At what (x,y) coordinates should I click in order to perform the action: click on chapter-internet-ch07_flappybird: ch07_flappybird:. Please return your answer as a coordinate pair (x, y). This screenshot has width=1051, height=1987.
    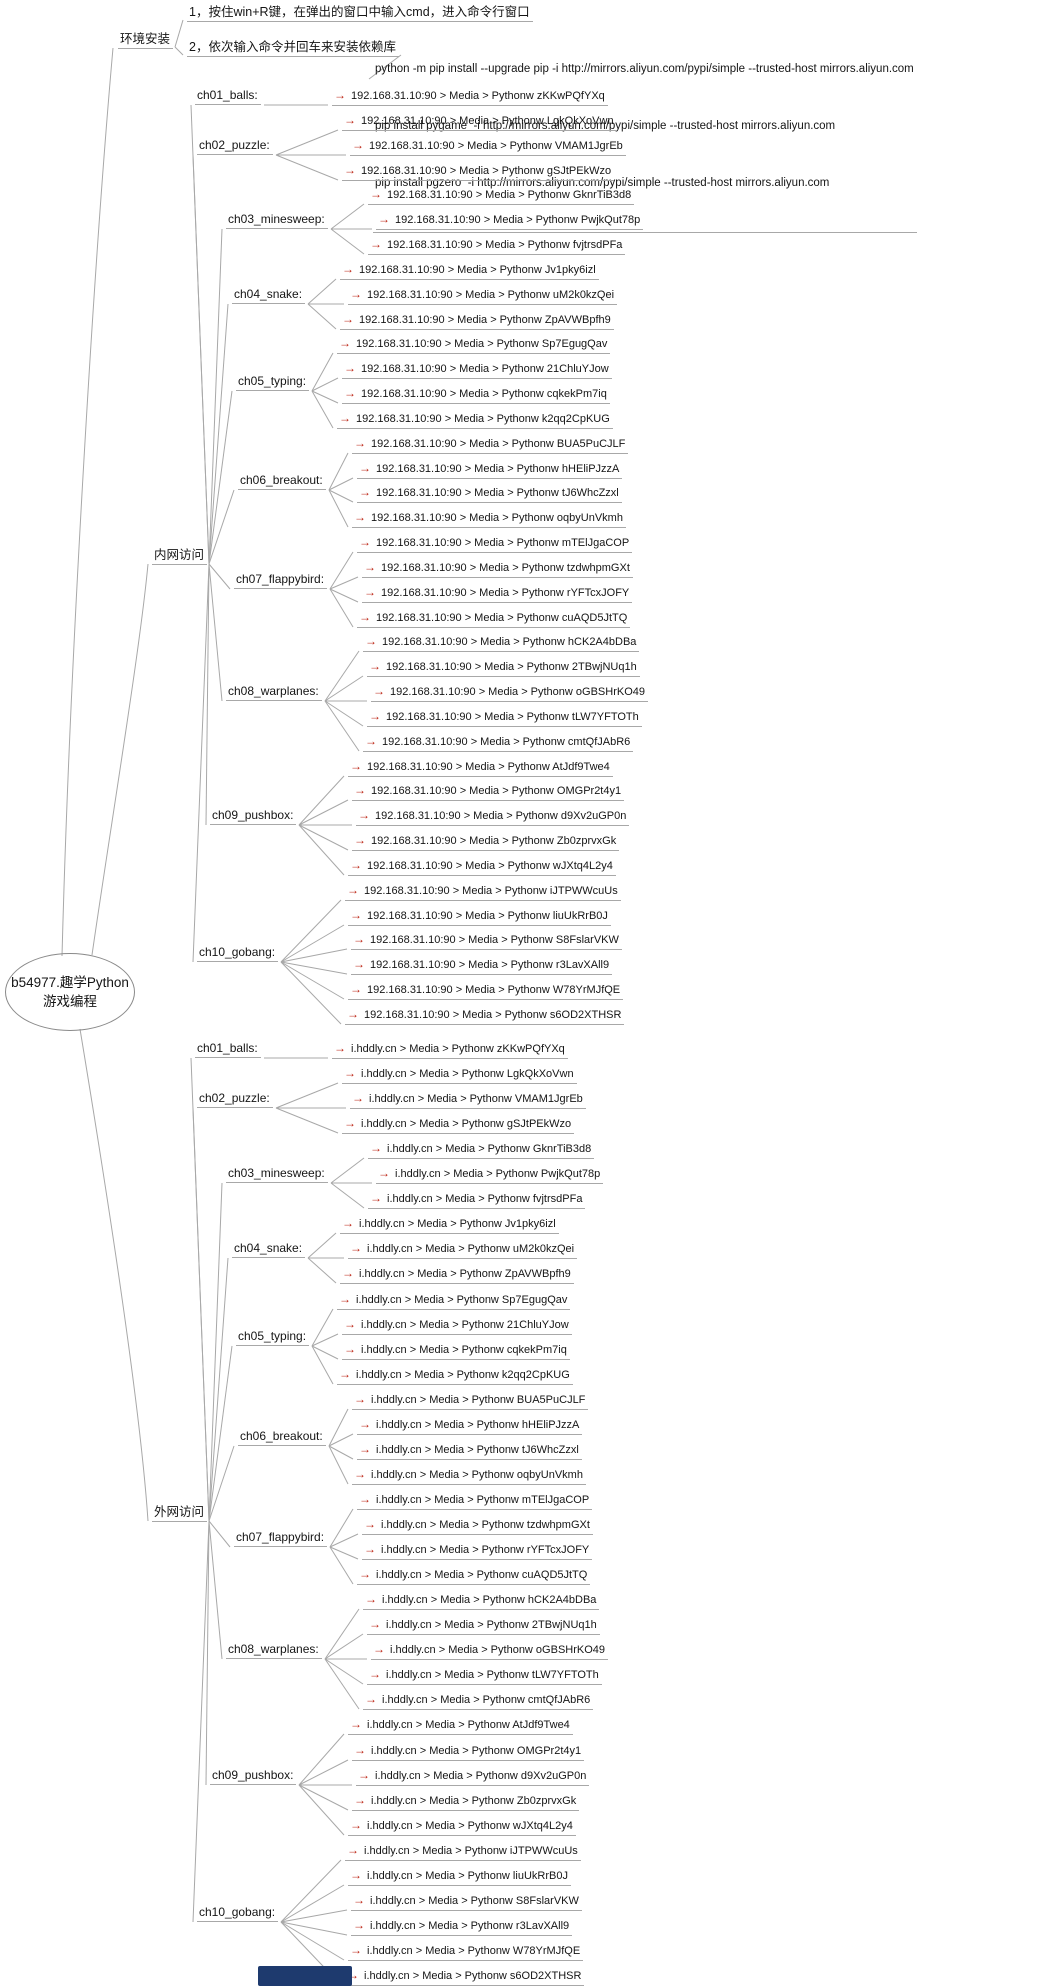
    Looking at the image, I should click on (281, 1538).